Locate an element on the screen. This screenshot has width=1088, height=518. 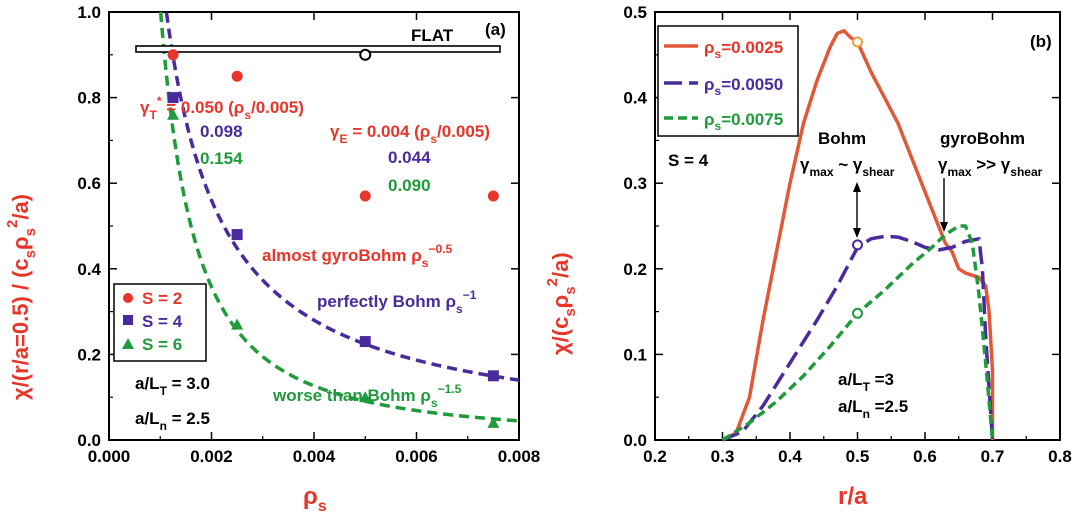
panel-b-markers is located at coordinates (857, 177).